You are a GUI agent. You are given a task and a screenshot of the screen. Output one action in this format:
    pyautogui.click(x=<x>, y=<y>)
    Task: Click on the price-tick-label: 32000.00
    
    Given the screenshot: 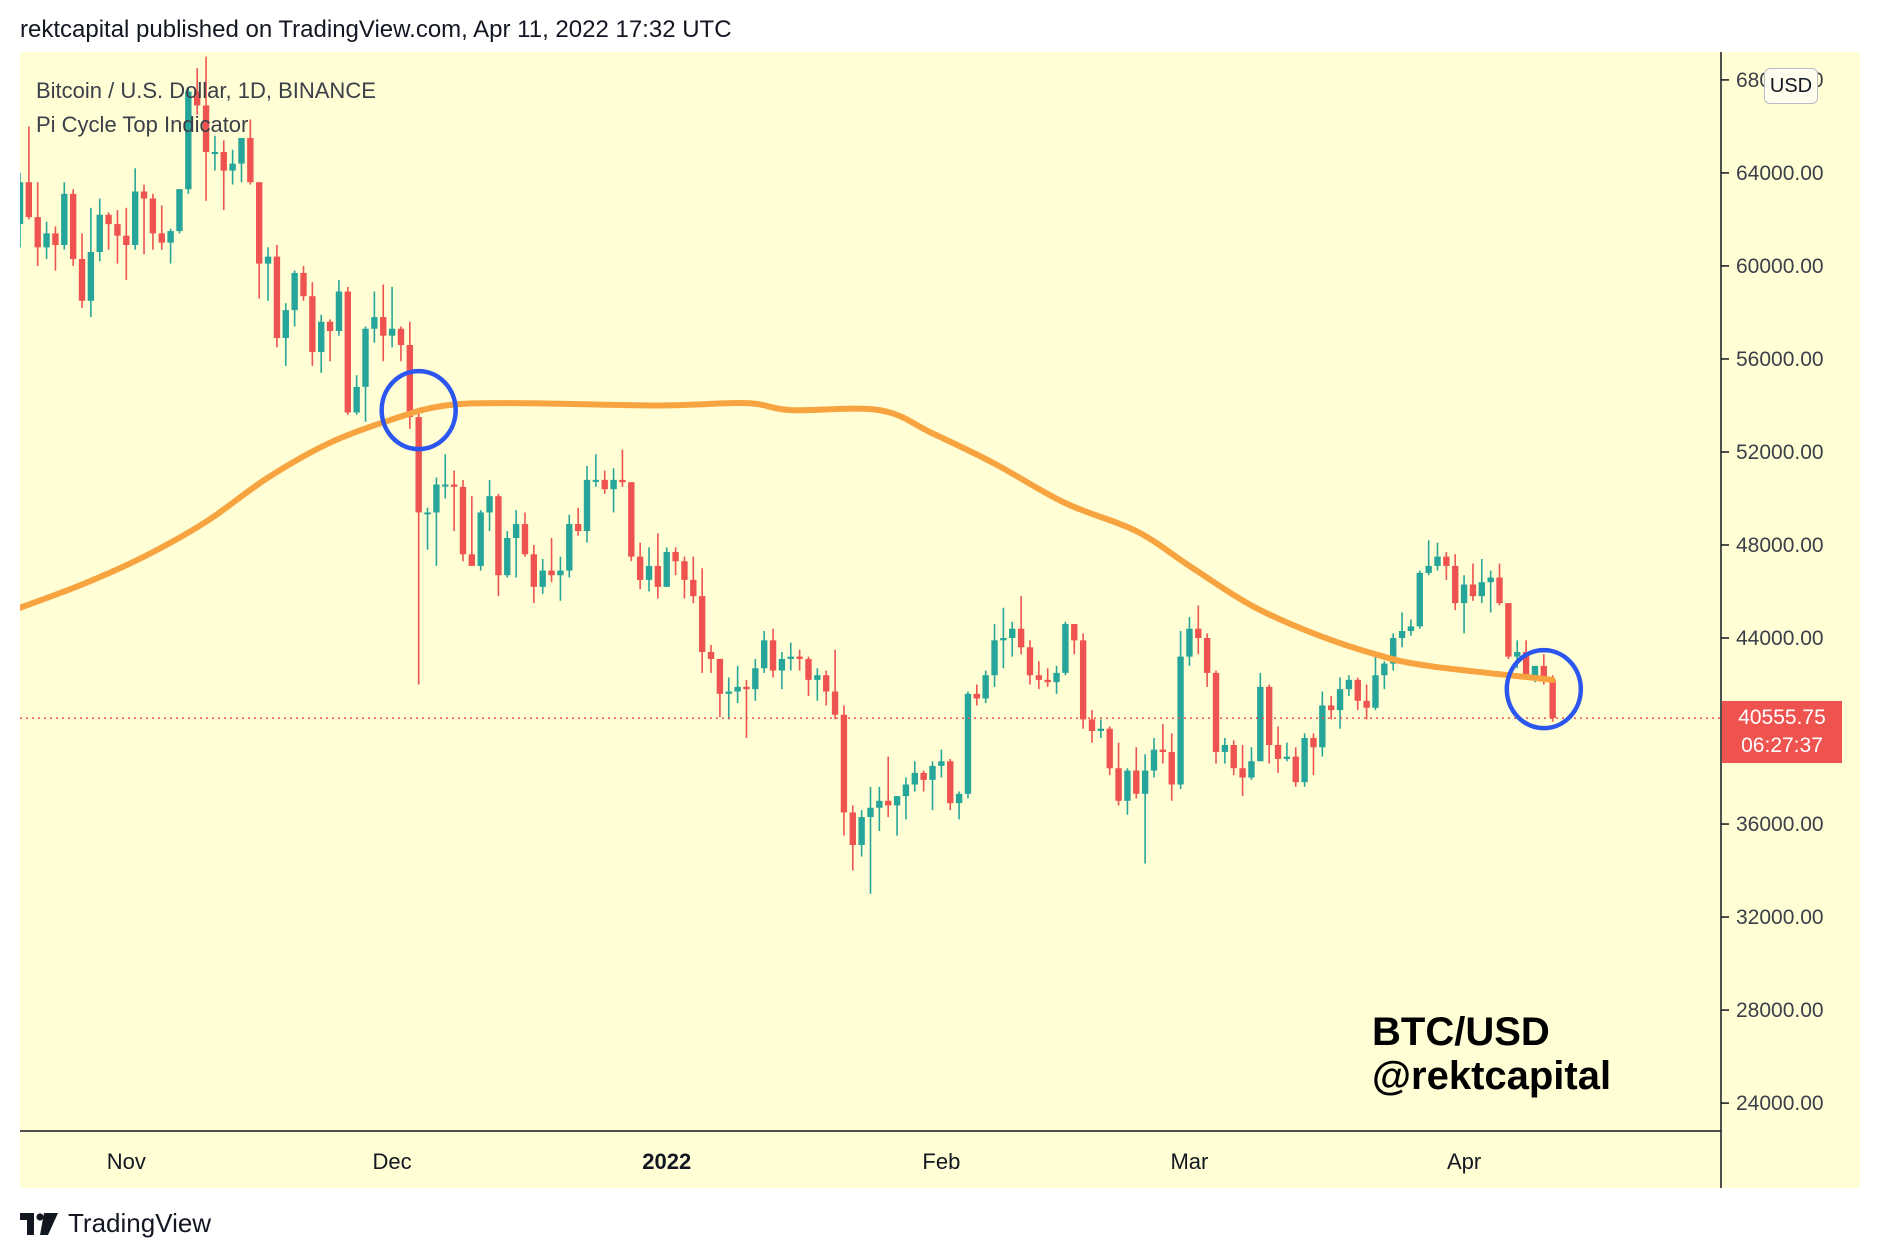 What is the action you would take?
    pyautogui.click(x=1780, y=917)
    